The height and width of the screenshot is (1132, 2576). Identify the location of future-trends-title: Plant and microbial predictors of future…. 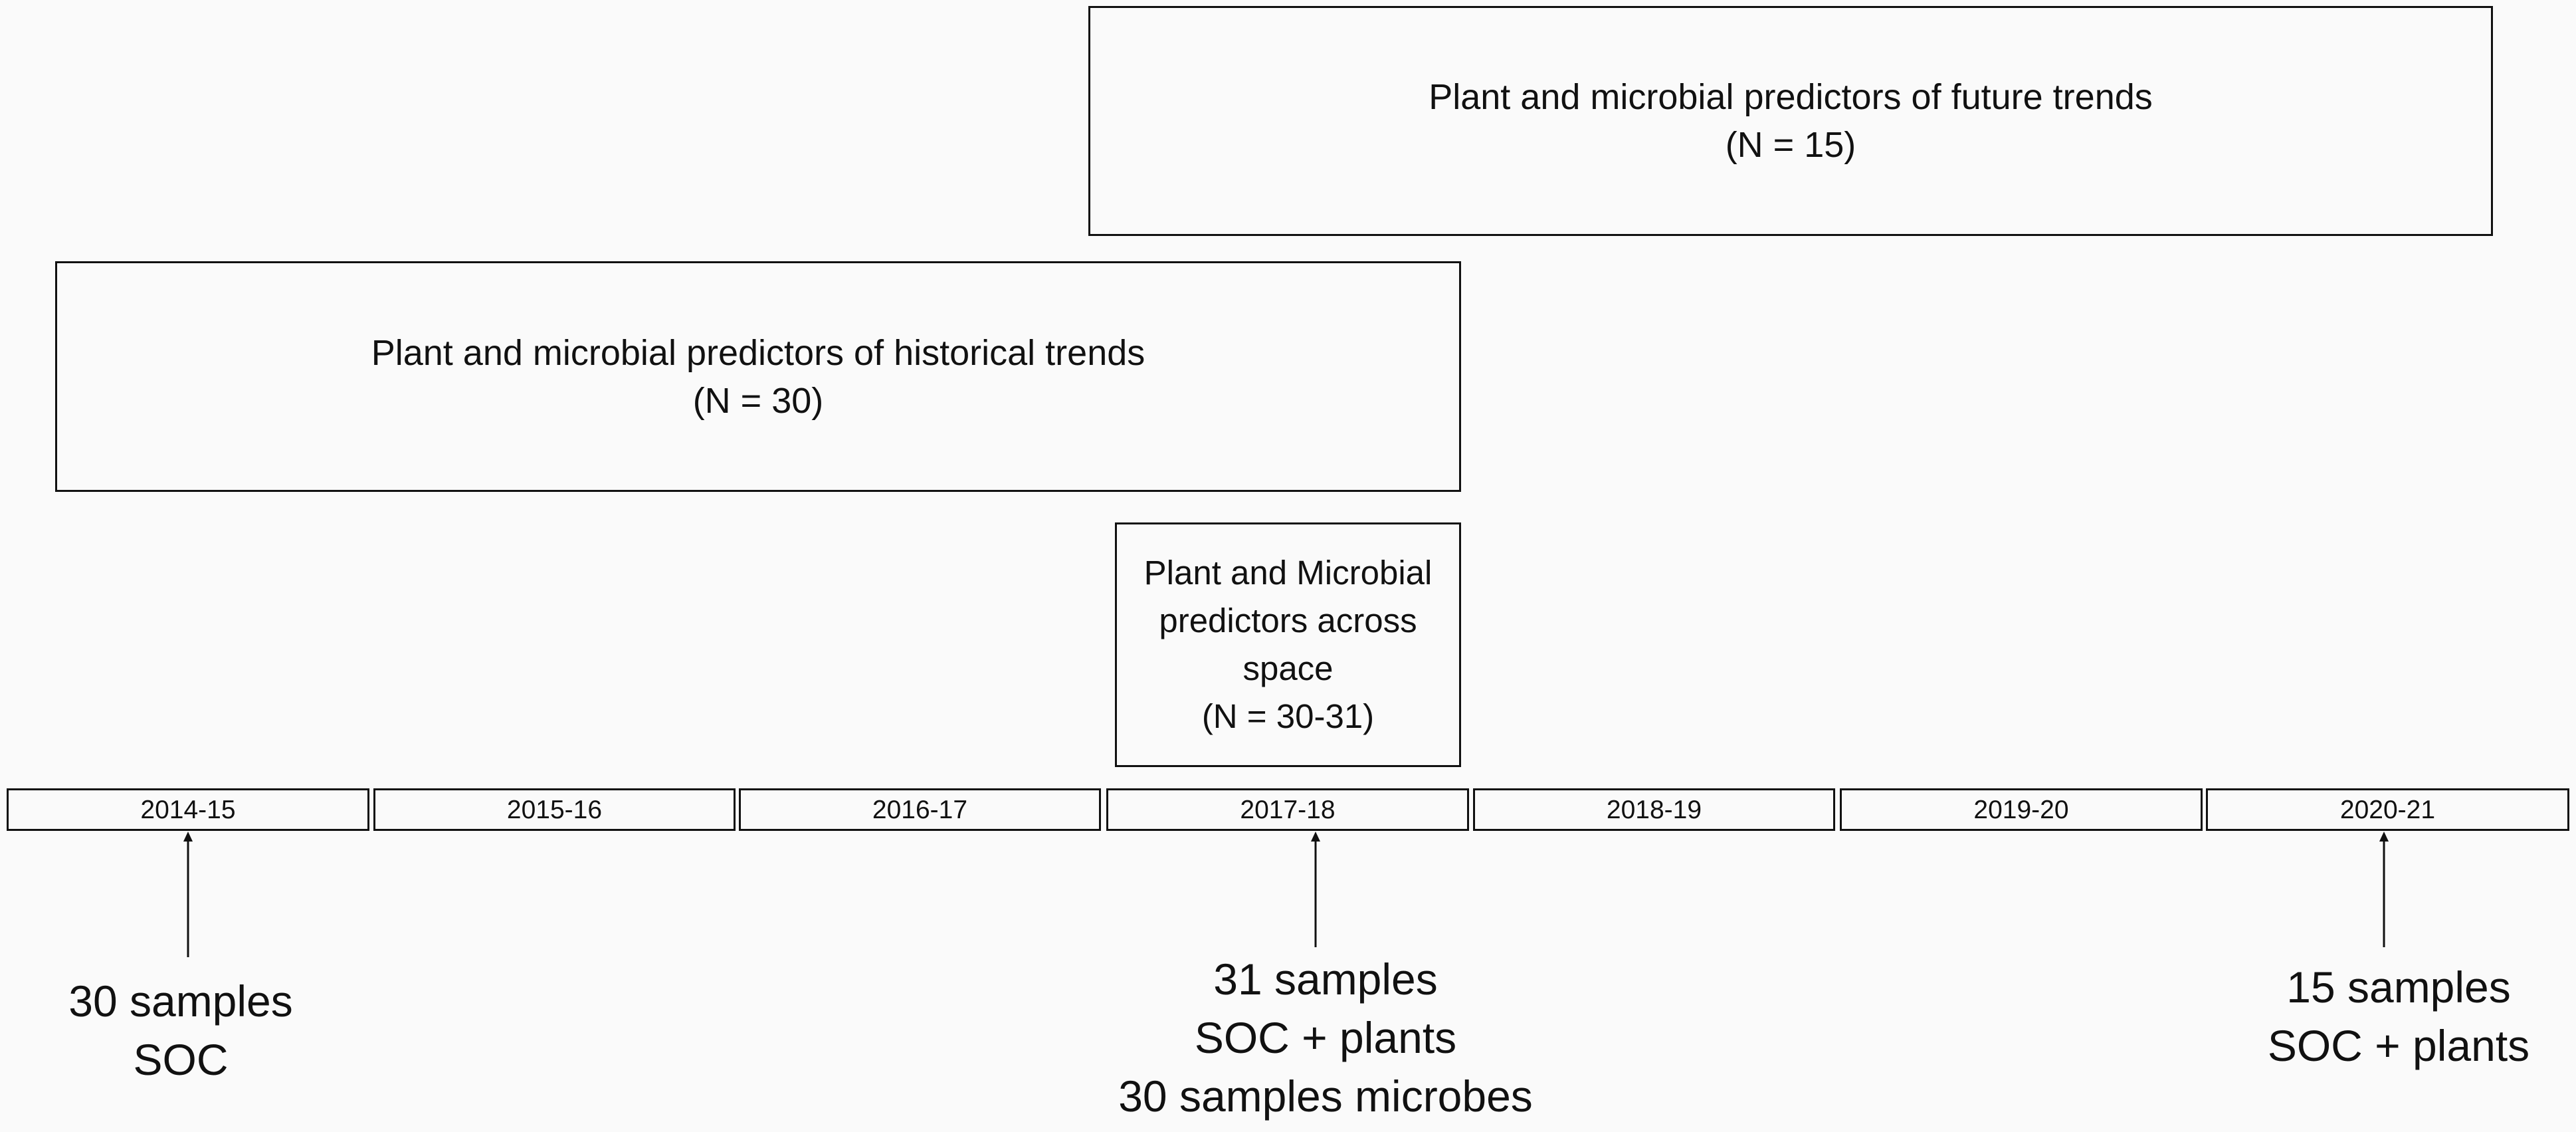
(1791, 97).